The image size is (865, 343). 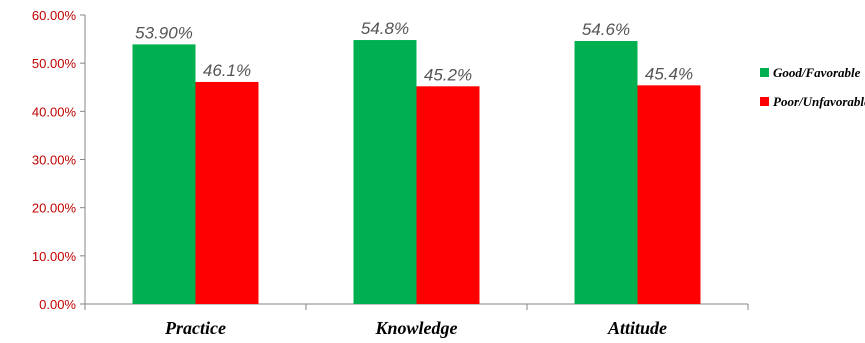 What do you see at coordinates (54, 15) in the screenshot?
I see `y-tick-label: 60.00%` at bounding box center [54, 15].